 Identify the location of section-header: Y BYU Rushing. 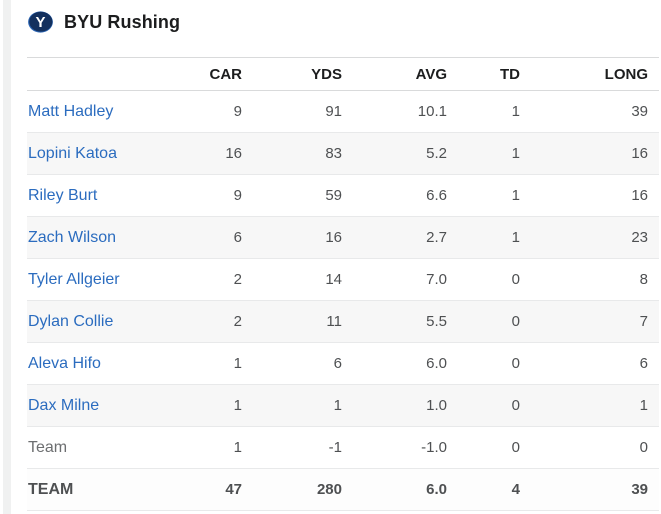
(343, 22).